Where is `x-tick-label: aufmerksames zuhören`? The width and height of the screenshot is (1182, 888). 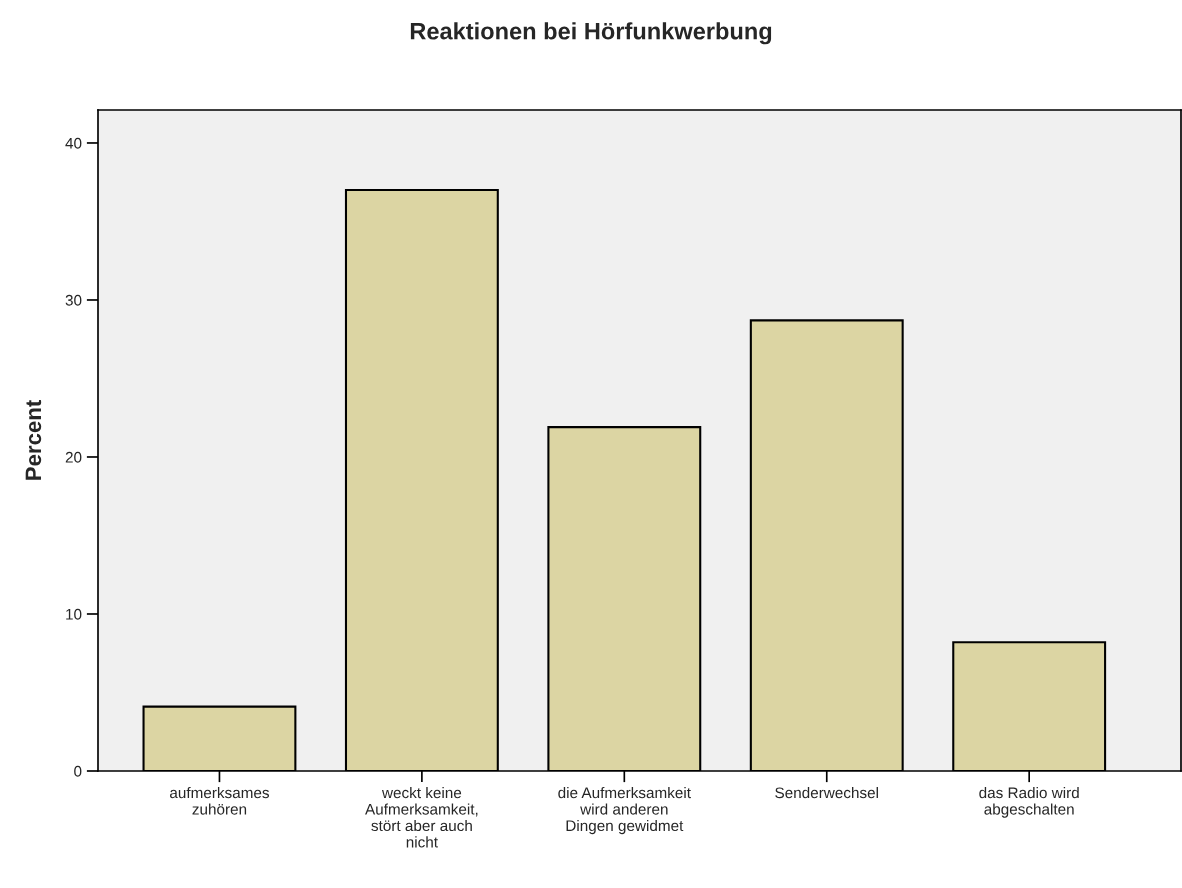
x-tick-label: aufmerksames zuhören is located at coordinates (219, 800).